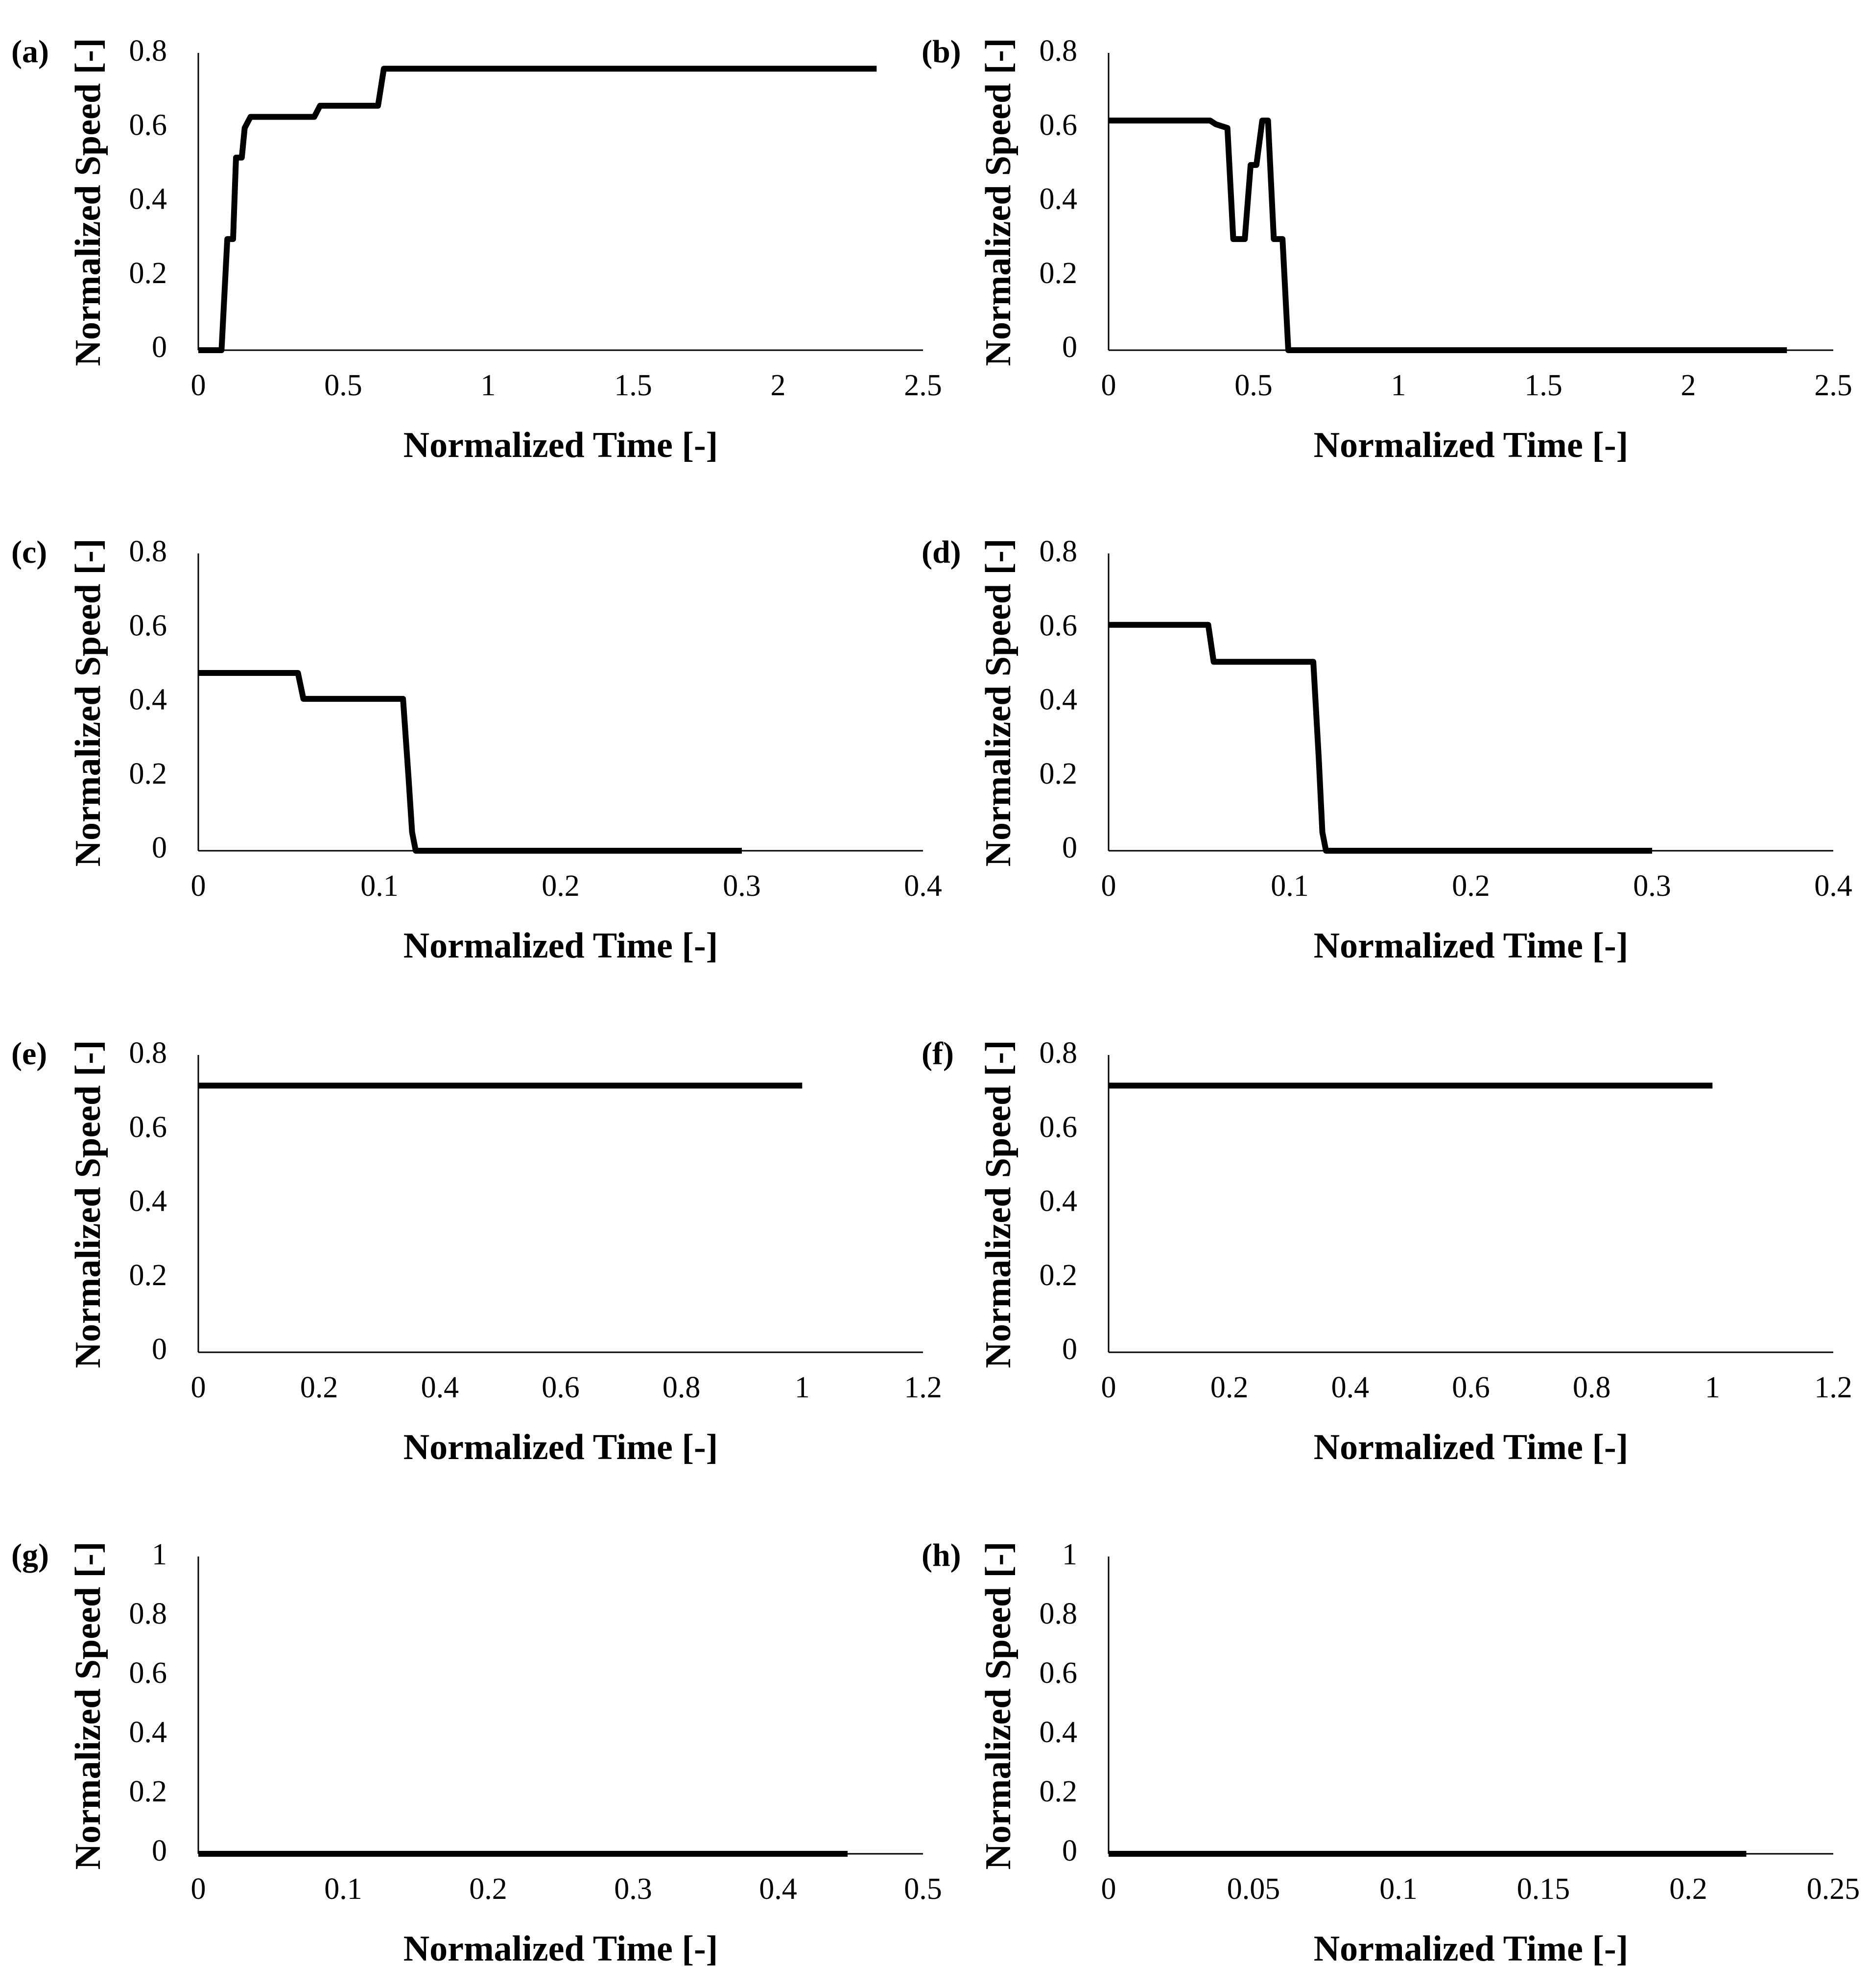 The image size is (1870, 1988). I want to click on panel-label: (b), so click(941, 52).